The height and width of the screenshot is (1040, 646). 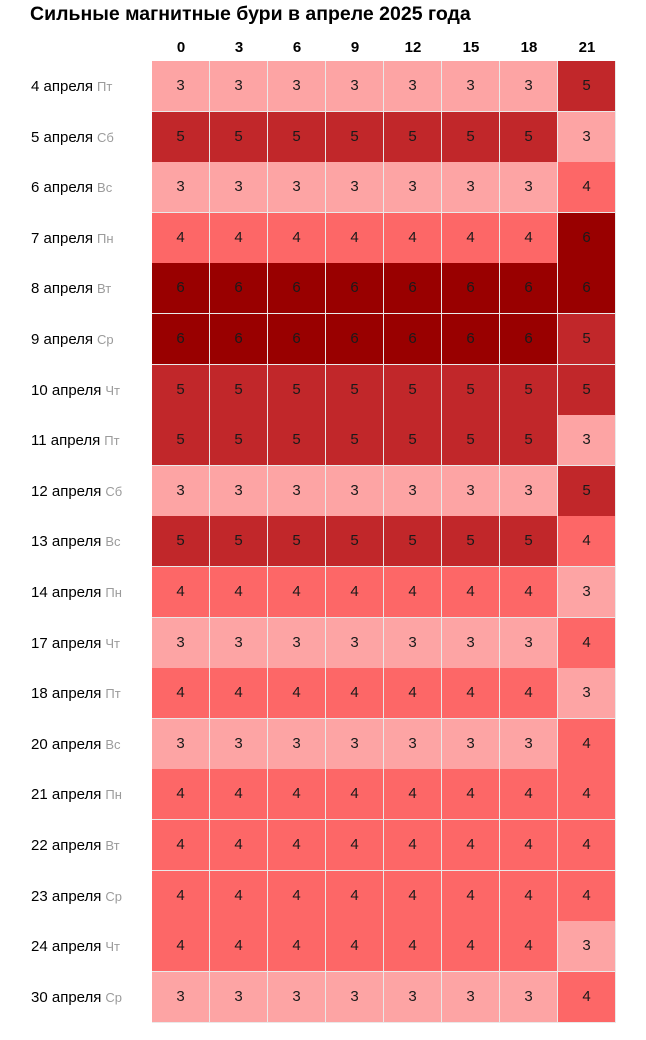 What do you see at coordinates (72, 238) in the screenshot?
I see `row-label: 7 апреля Пн` at bounding box center [72, 238].